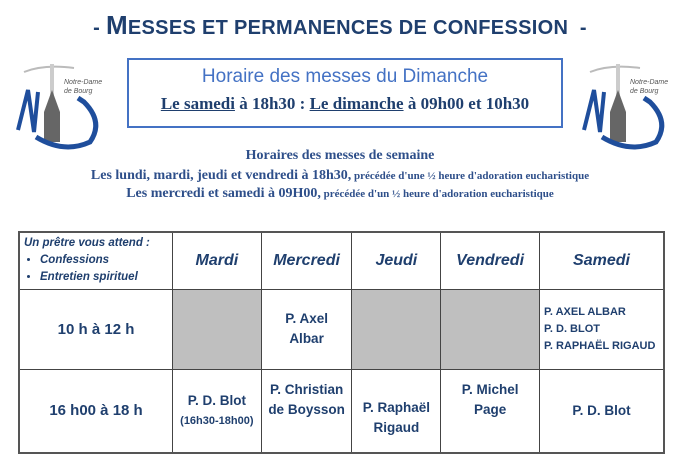 The height and width of the screenshot is (474, 680). Describe the element at coordinates (601, 329) in the screenshot. I see `schedule-cell: P. AXEL ALBAR P. D. BLOT P. RAPHAËL RIGAUD` at that location.